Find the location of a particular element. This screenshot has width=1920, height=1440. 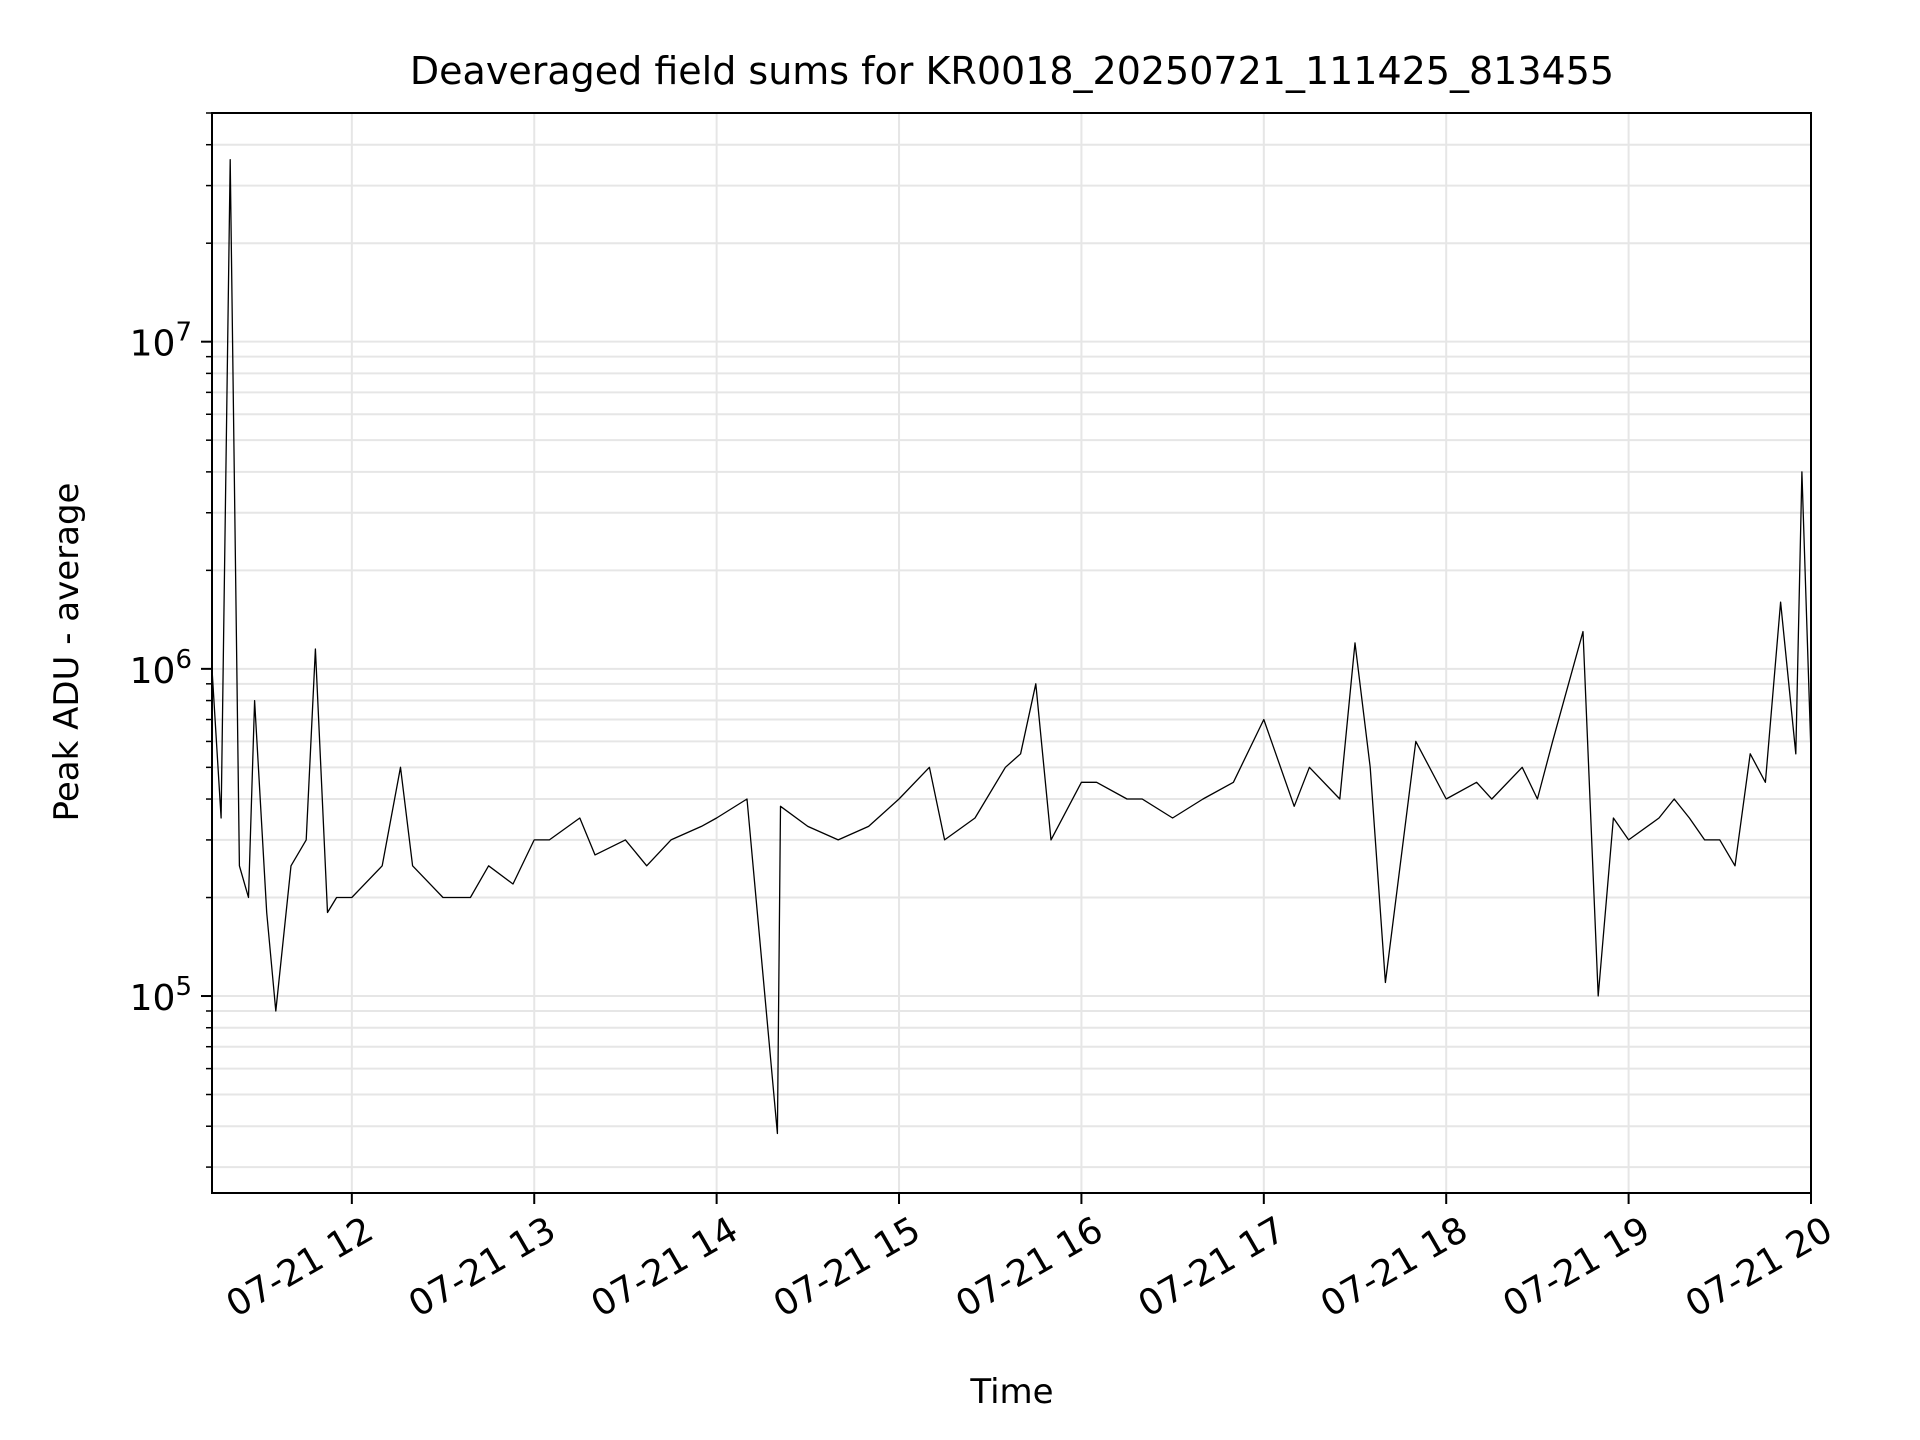

y-axis: 10⁵ 10⁶ 10⁷ is located at coordinates (171, 640).